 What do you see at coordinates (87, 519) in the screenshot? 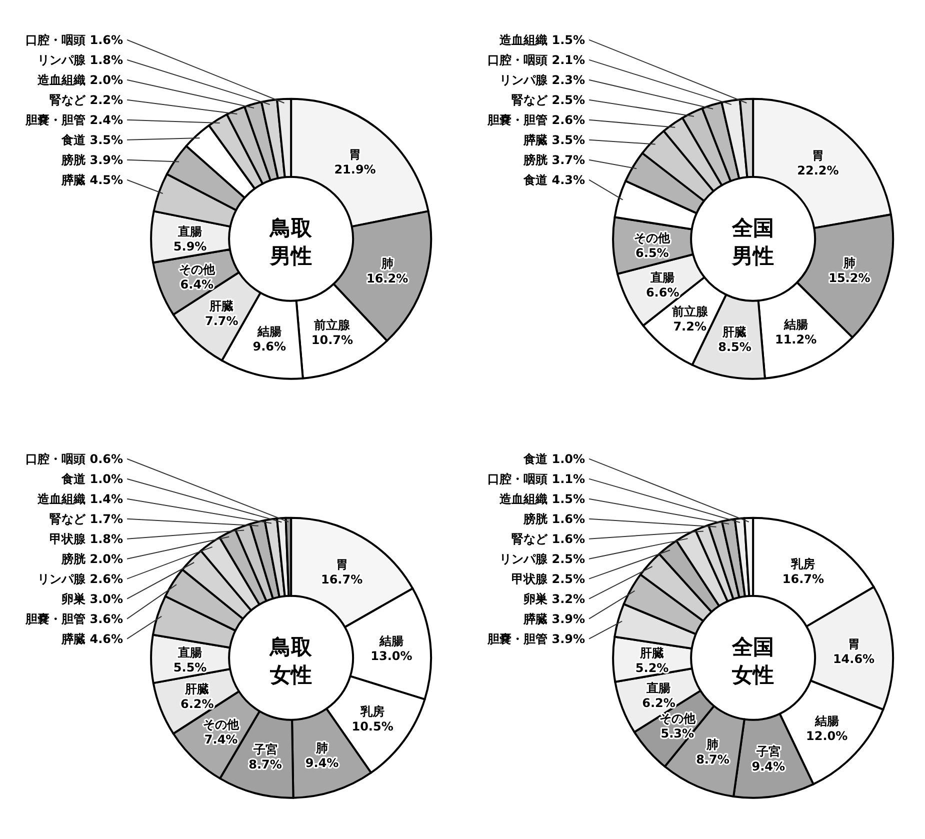
I see `slice-label: 腎など 1.7%` at bounding box center [87, 519].